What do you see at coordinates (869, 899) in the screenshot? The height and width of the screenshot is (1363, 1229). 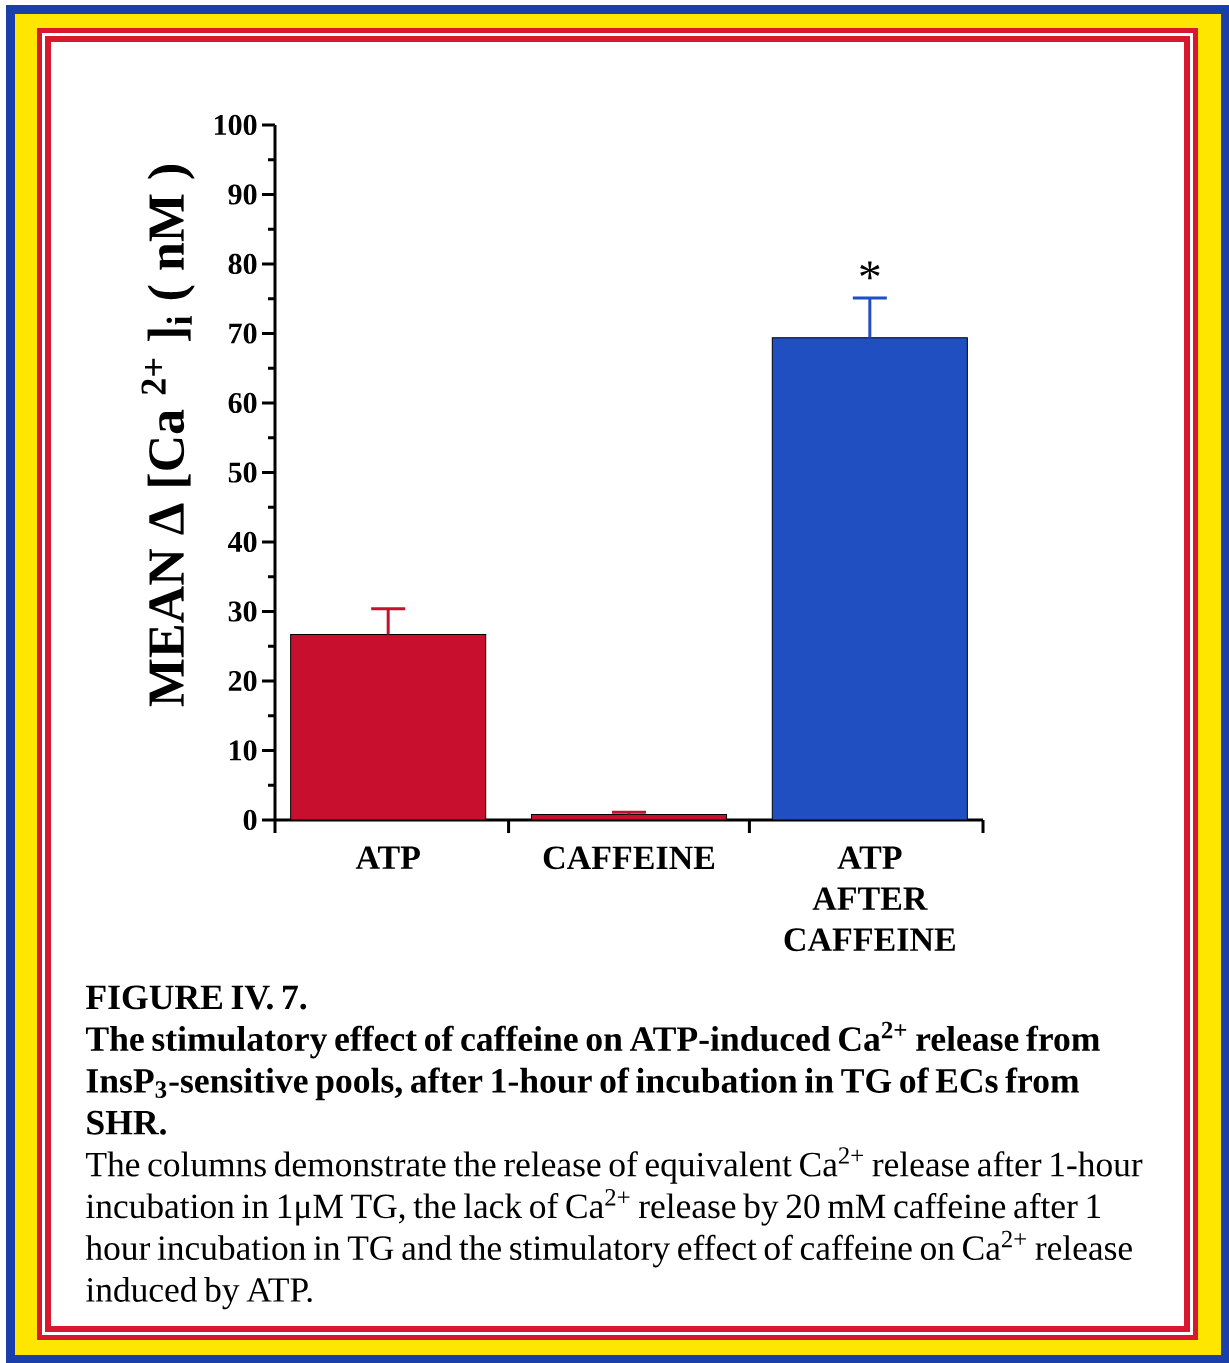 I see `x-tick-label: ATP AFTER CAFFEINE` at bounding box center [869, 899].